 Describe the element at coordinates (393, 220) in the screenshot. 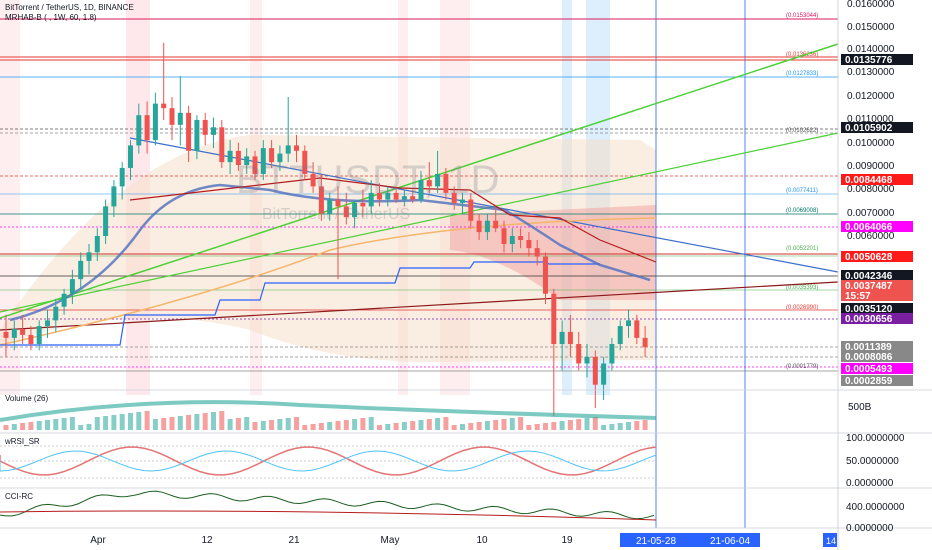

I see `red-step-line` at that location.